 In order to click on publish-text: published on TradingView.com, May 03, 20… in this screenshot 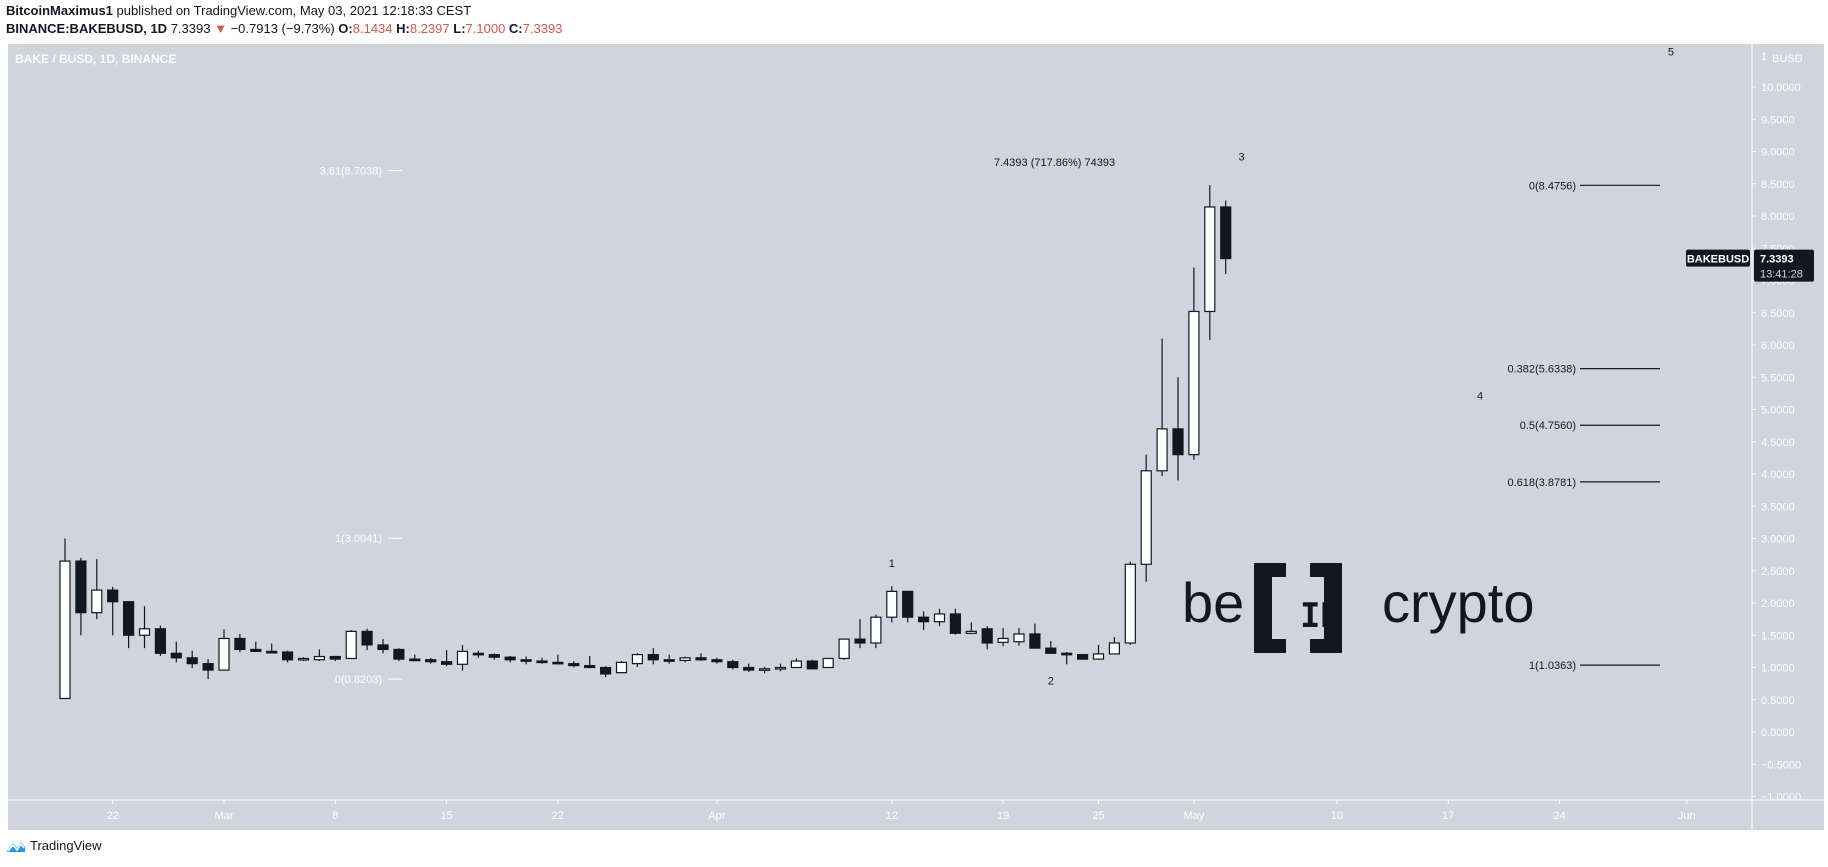, I will do `click(294, 10)`.